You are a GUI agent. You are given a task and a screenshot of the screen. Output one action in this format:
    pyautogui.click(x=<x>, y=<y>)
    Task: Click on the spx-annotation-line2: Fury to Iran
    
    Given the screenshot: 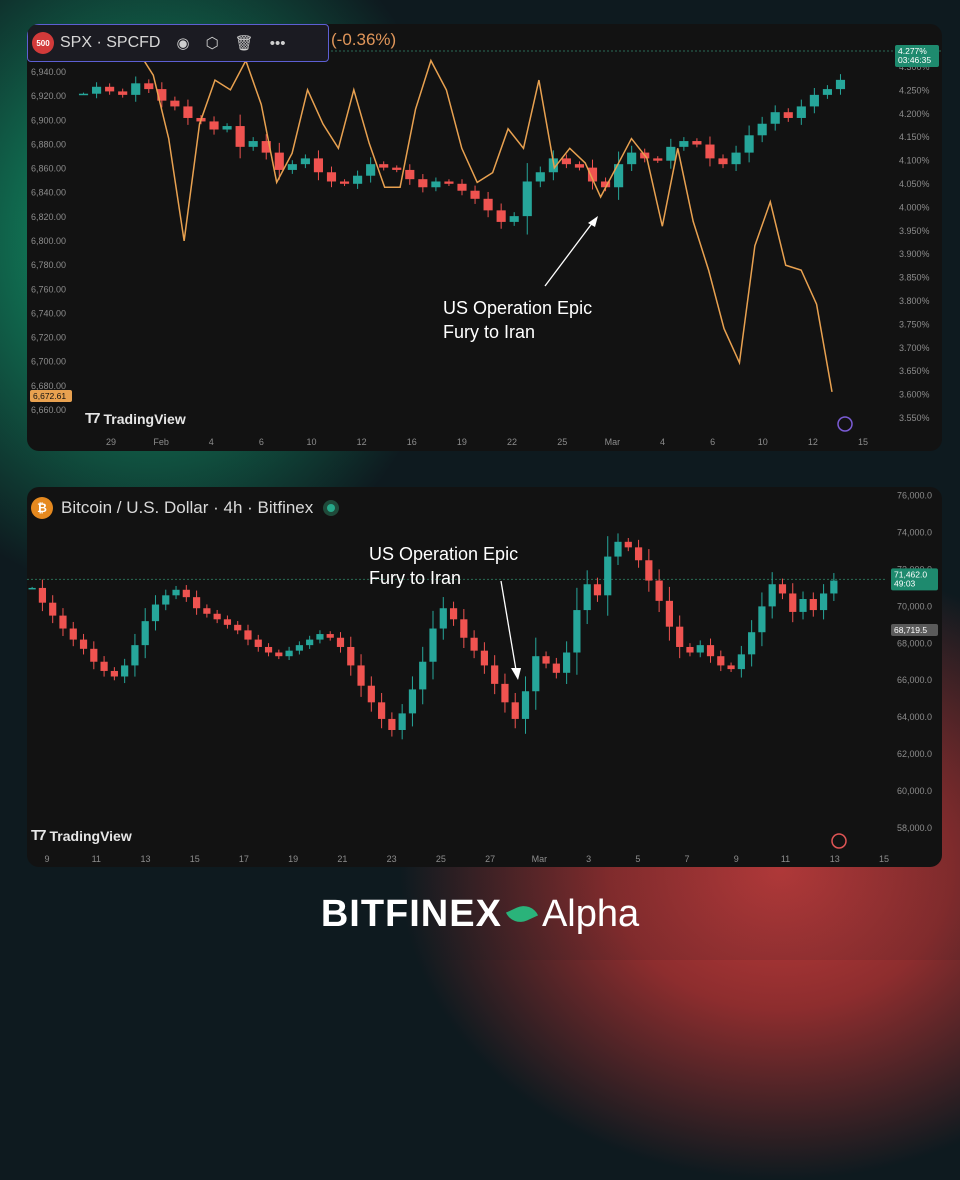 What is the action you would take?
    pyautogui.click(x=489, y=332)
    